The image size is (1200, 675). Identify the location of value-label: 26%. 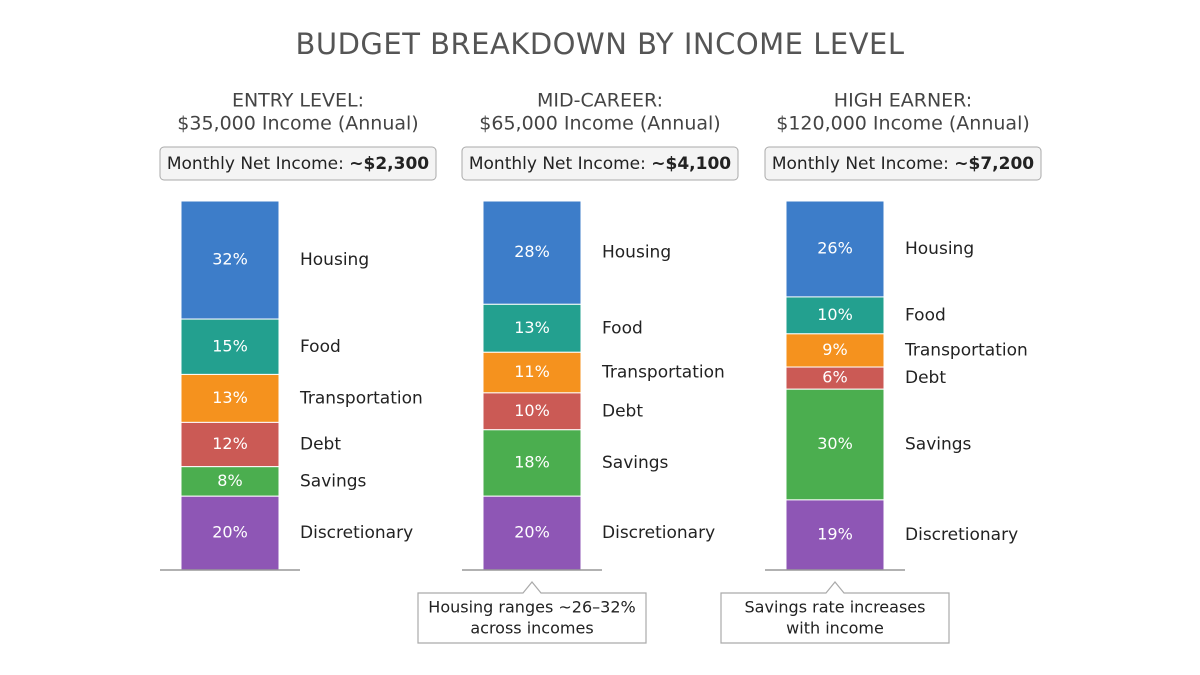
(835, 247).